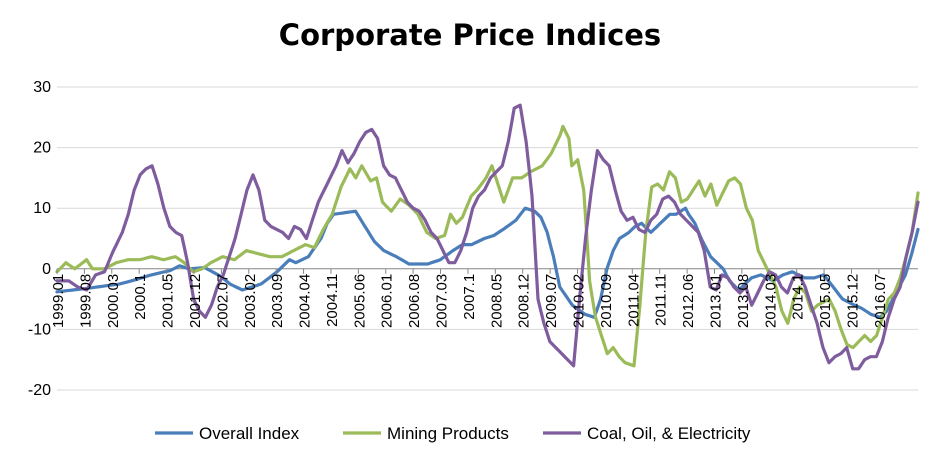 This screenshot has width=940, height=464. I want to click on x-tick-label: 2008.05, so click(496, 301).